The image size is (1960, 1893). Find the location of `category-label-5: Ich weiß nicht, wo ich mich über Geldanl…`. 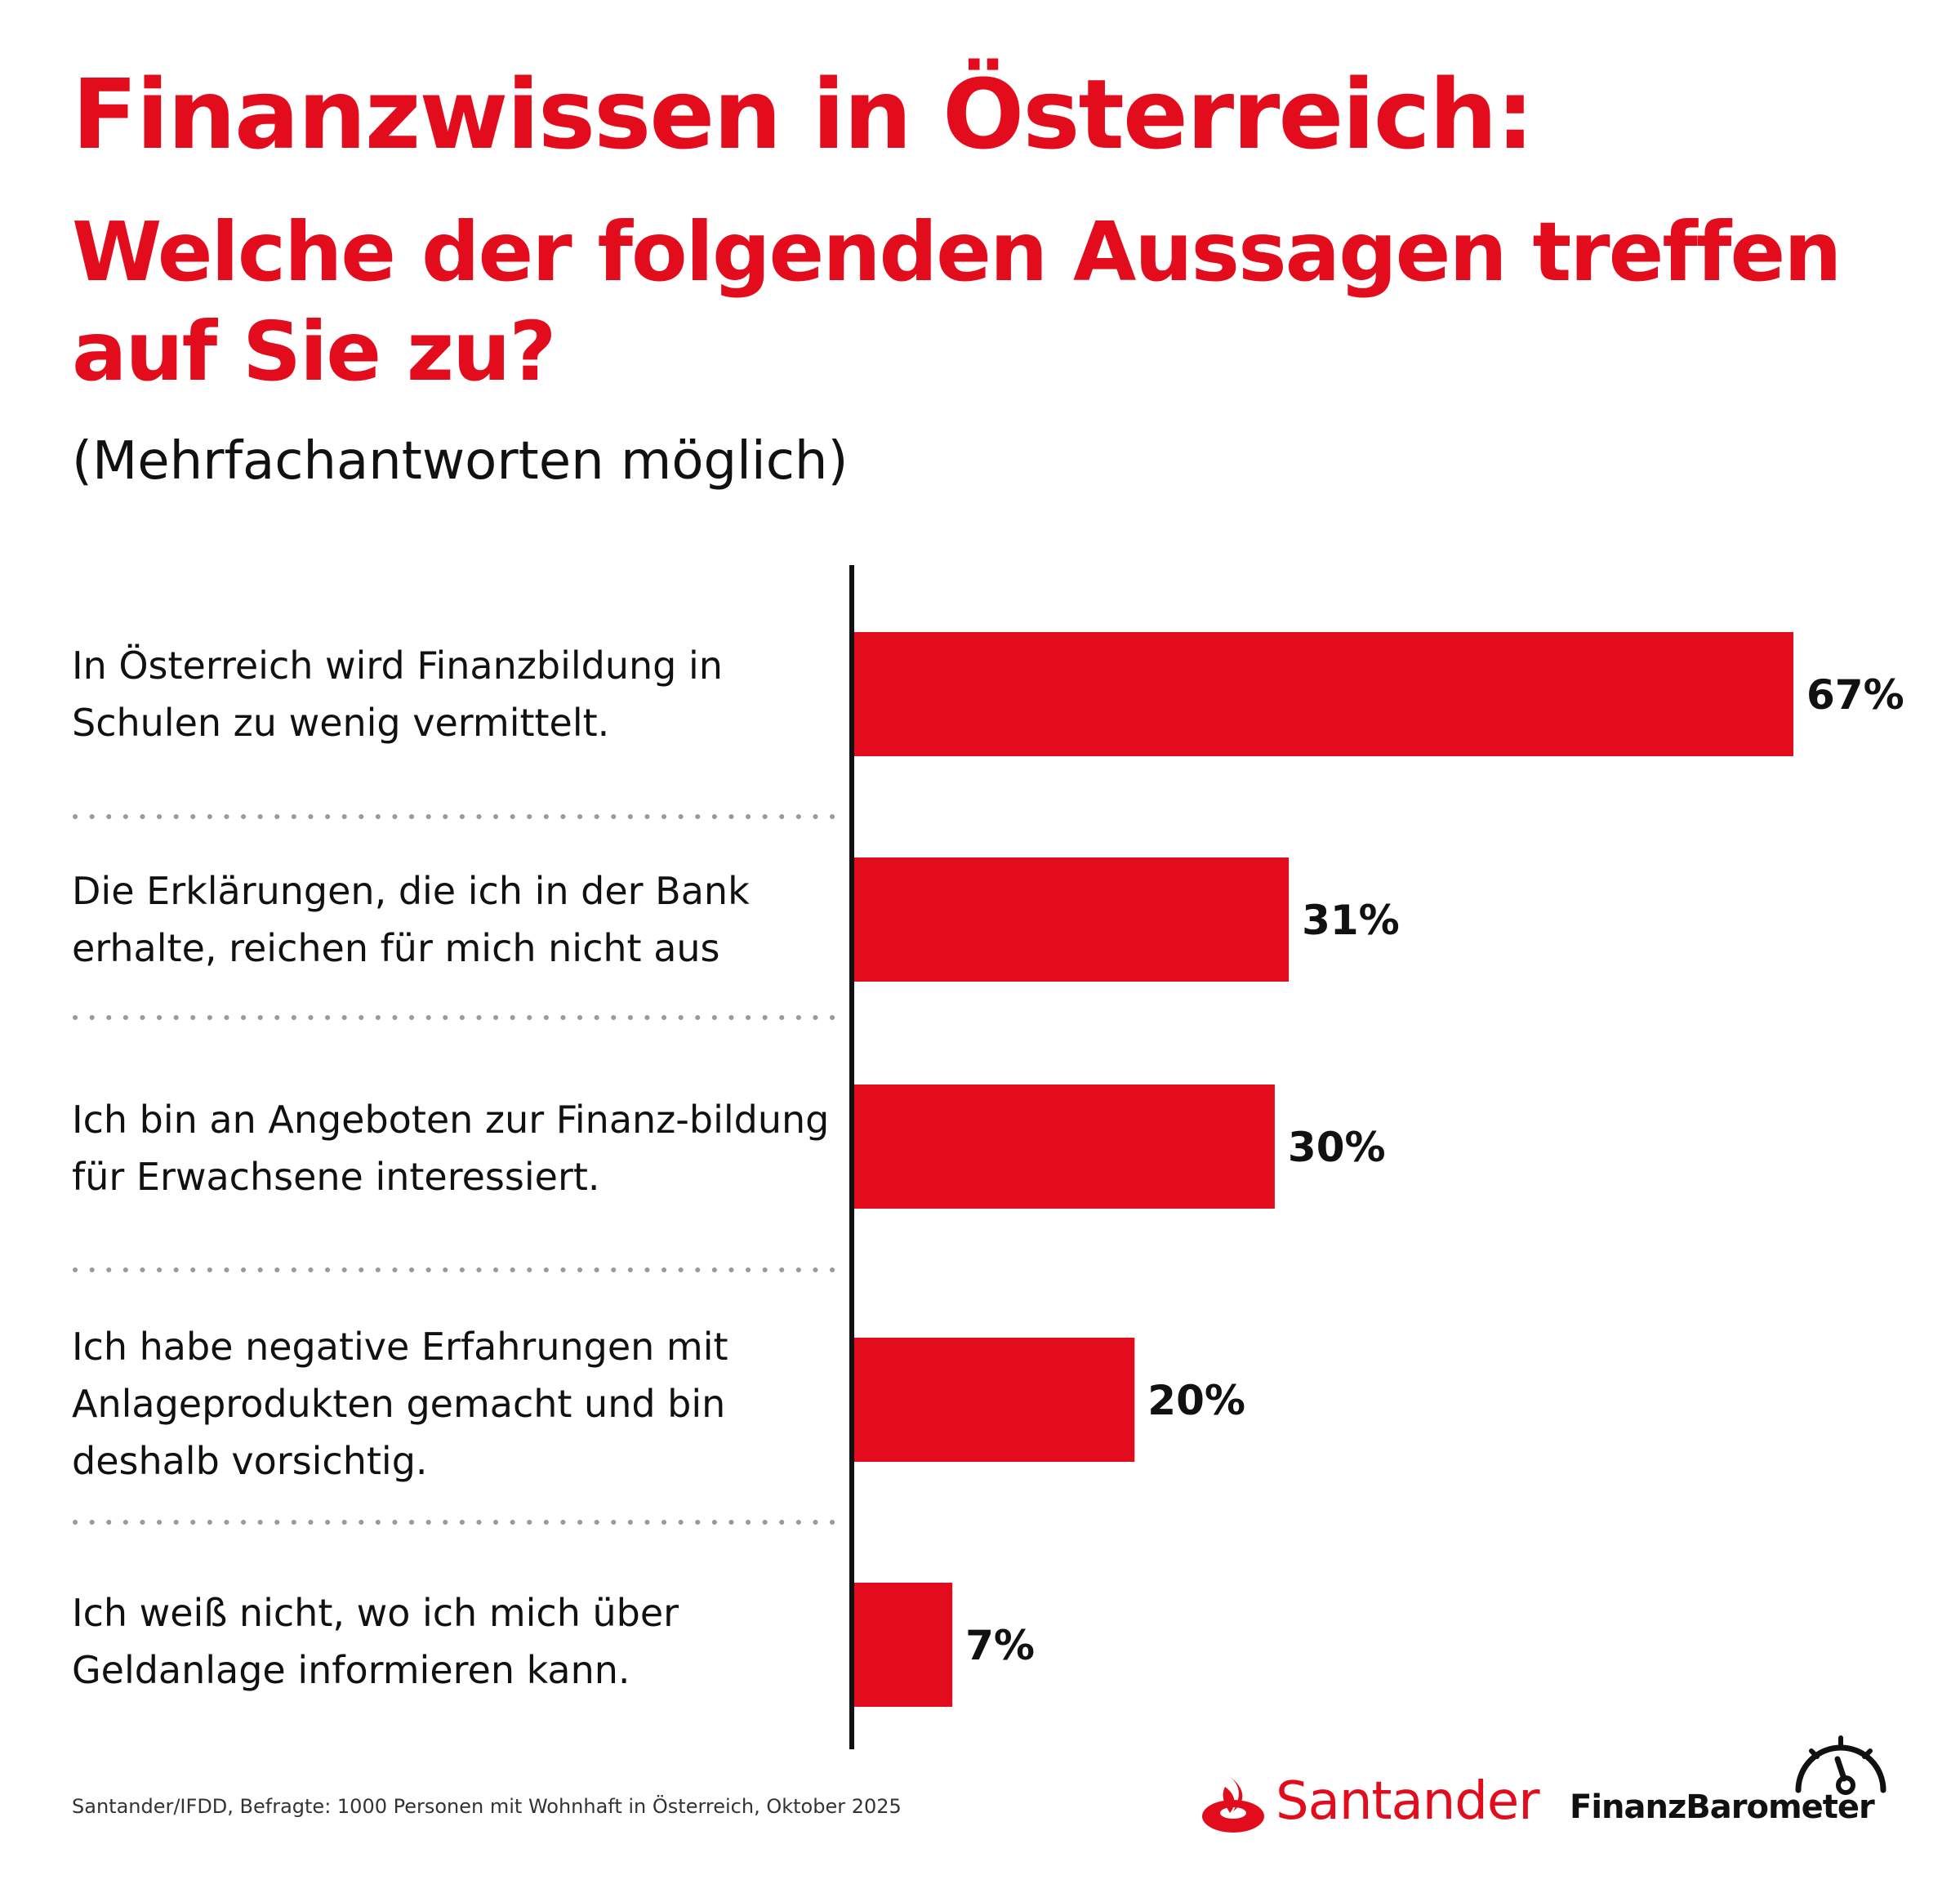

category-label-5: Ich weiß nicht, wo ich mich über Geldanl… is located at coordinates (375, 1641).